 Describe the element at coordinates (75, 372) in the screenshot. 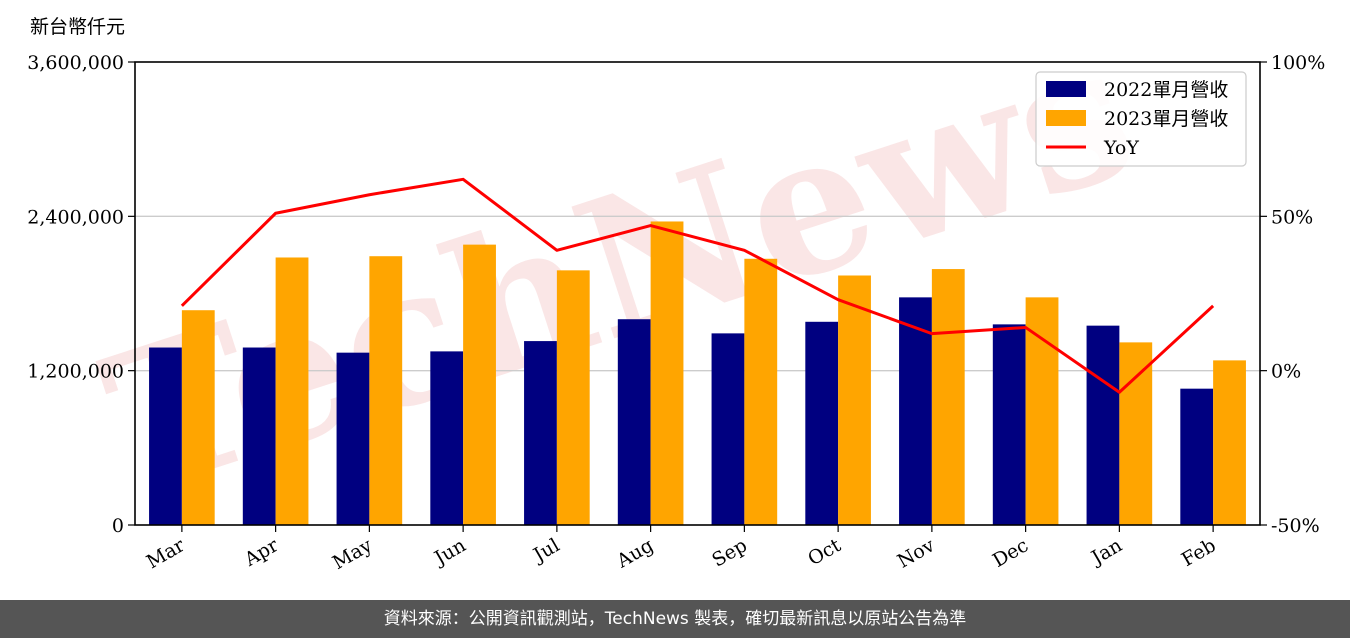

I see `left-tick-label: 1,200,000` at that location.